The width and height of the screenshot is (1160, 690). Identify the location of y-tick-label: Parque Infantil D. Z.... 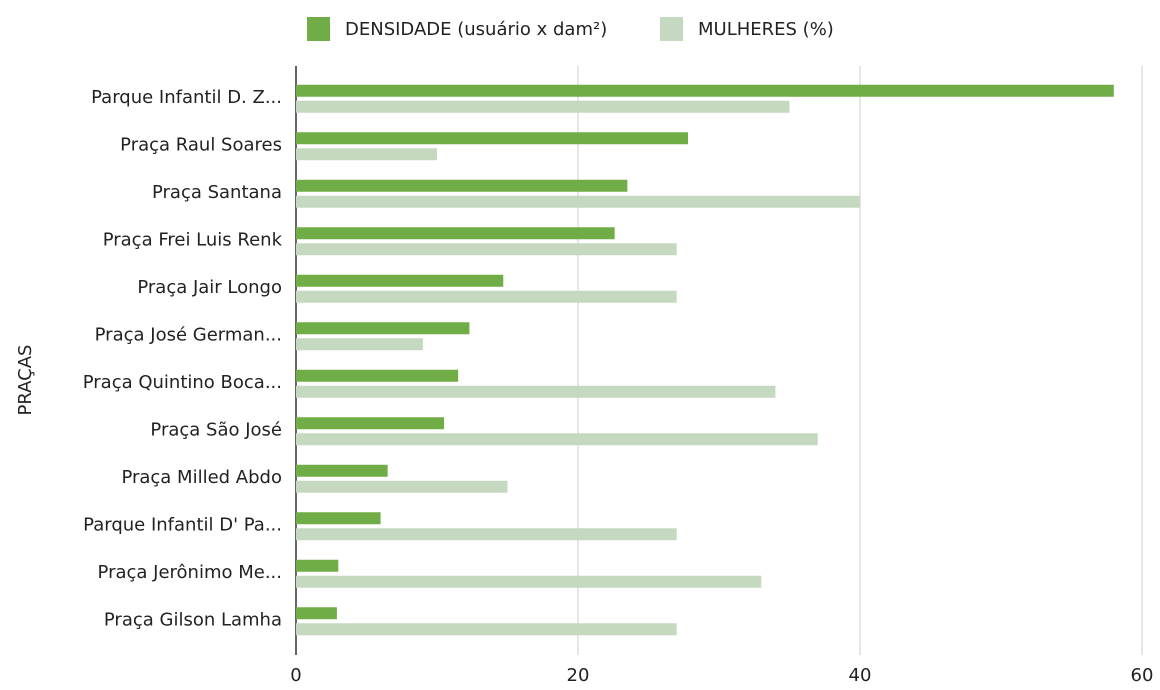
(186, 97).